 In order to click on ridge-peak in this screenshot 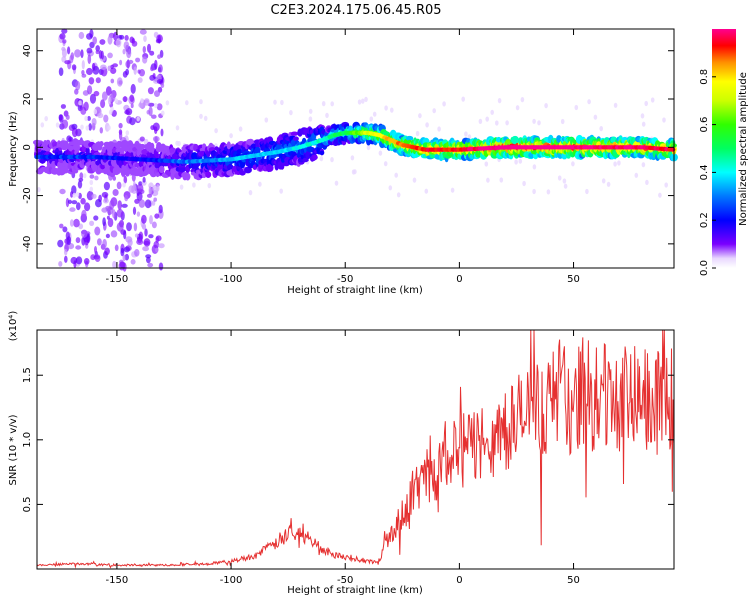, I will do `click(672, 149)`.